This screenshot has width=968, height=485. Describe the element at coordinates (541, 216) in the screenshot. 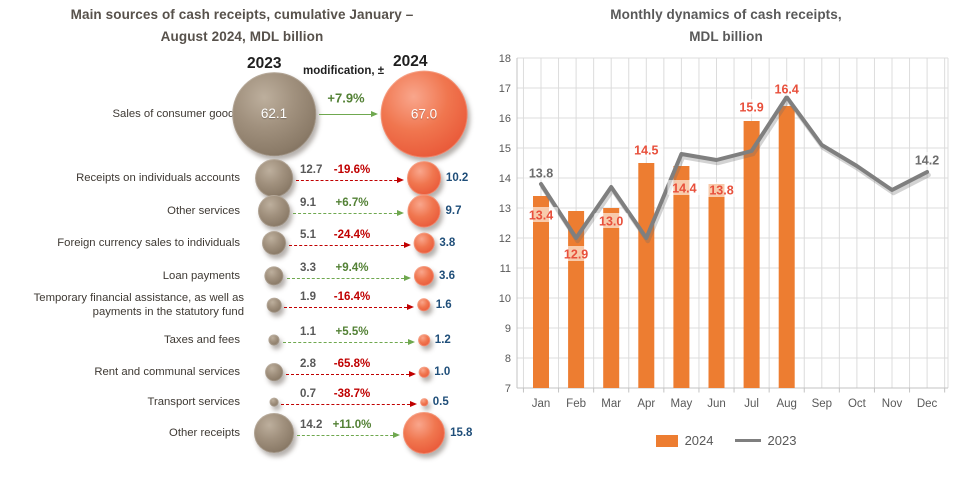

I see `bar-data-label: 13.4` at that location.